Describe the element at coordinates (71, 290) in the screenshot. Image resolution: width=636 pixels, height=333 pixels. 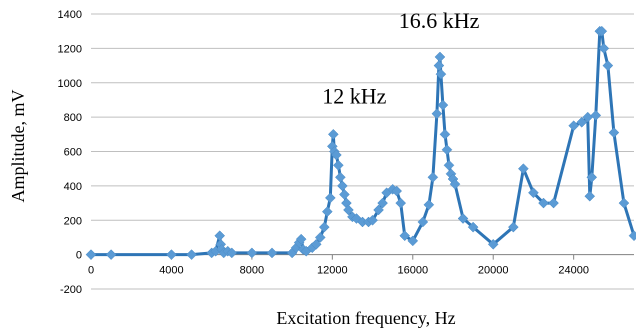
I see `y-tick-label: -200` at that location.